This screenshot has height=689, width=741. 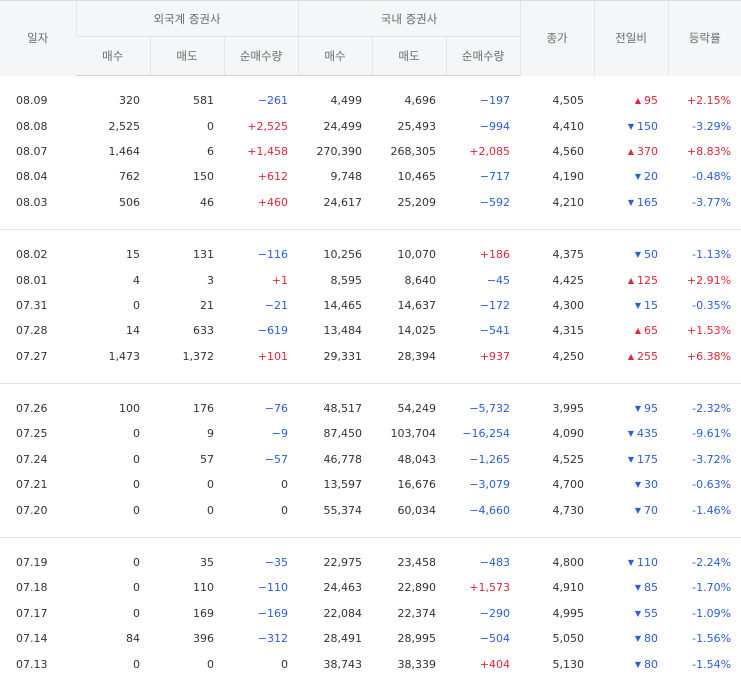 I want to click on foreign-net-cell: −169, so click(x=273, y=613).